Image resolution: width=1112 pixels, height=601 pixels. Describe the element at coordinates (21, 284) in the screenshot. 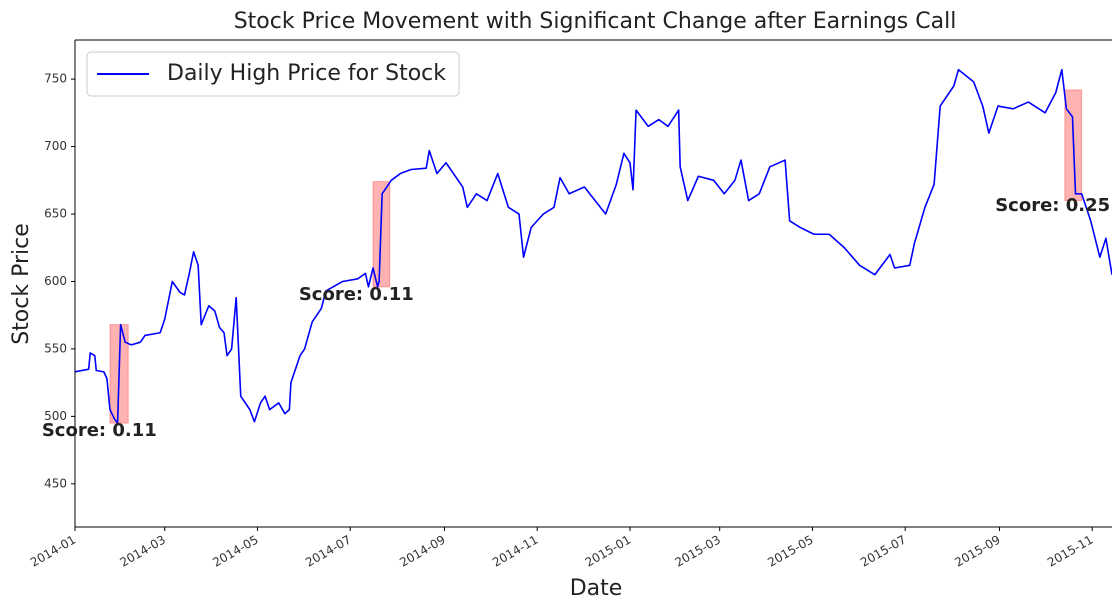

I see `y-axis-label: Stock Price` at that location.